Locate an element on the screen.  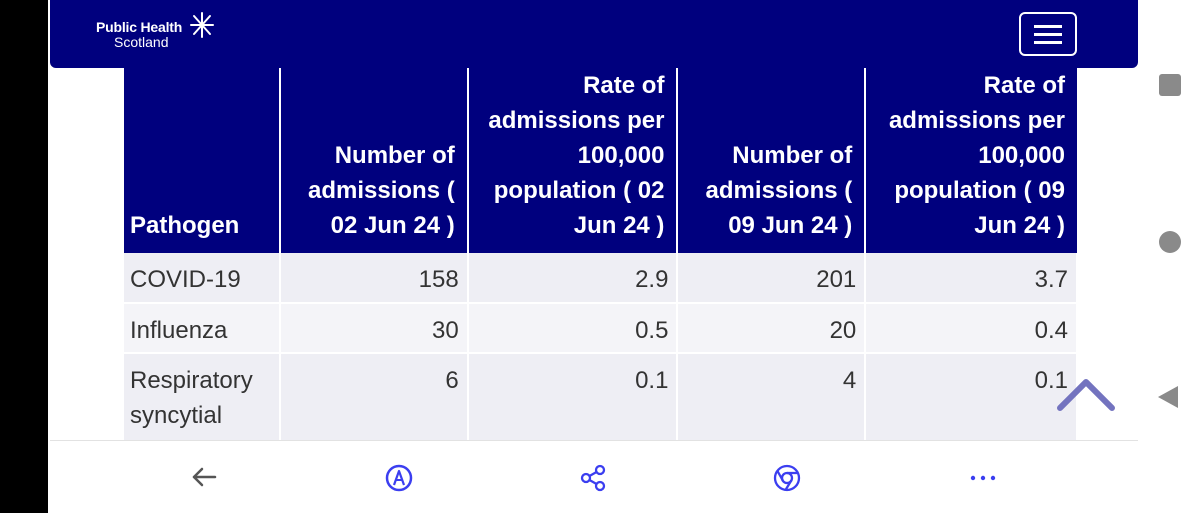
more-dots-icon is located at coordinates (983, 478).